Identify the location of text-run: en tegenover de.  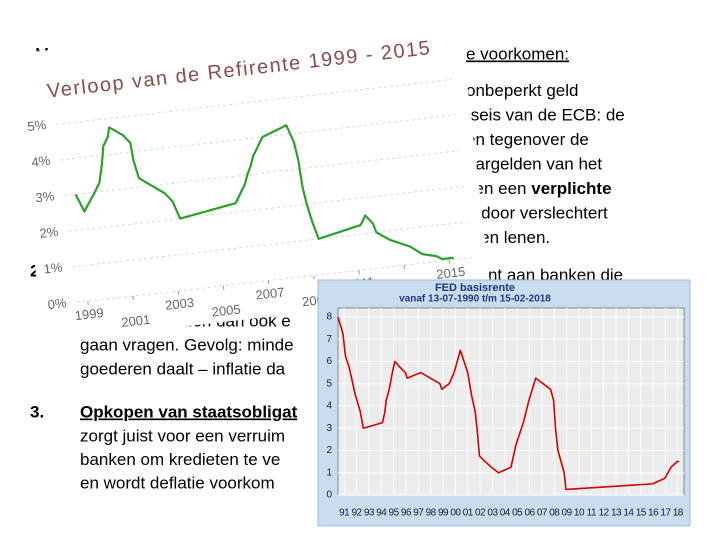
(527, 139).